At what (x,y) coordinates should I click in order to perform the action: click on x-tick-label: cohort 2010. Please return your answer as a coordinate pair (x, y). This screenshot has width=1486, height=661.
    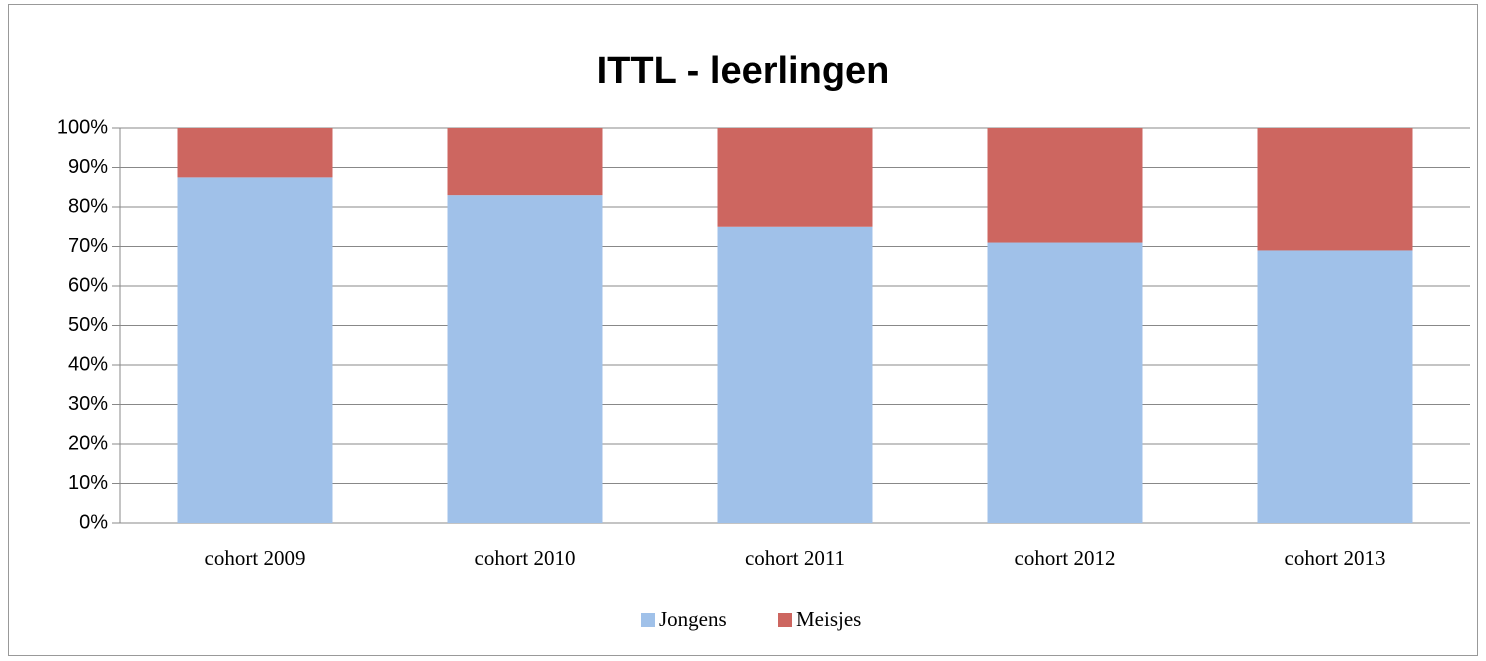
    Looking at the image, I should click on (525, 558).